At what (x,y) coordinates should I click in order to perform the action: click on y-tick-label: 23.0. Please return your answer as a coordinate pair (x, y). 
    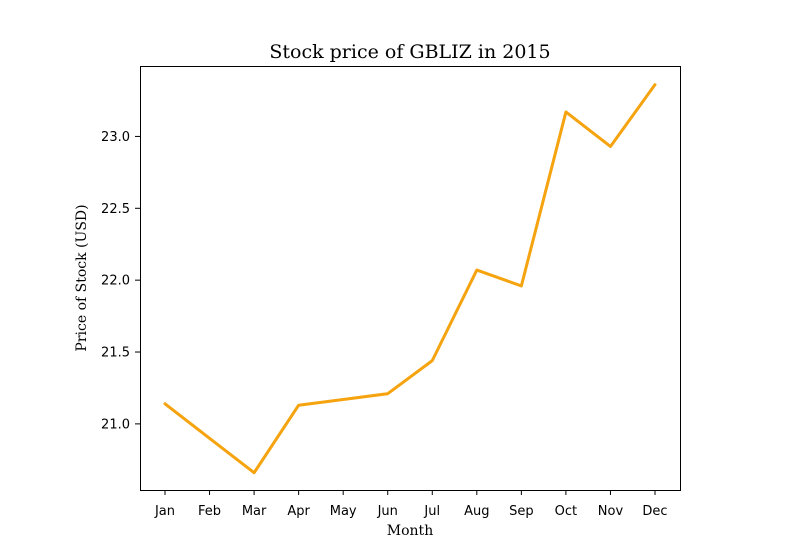
    Looking at the image, I should click on (115, 137).